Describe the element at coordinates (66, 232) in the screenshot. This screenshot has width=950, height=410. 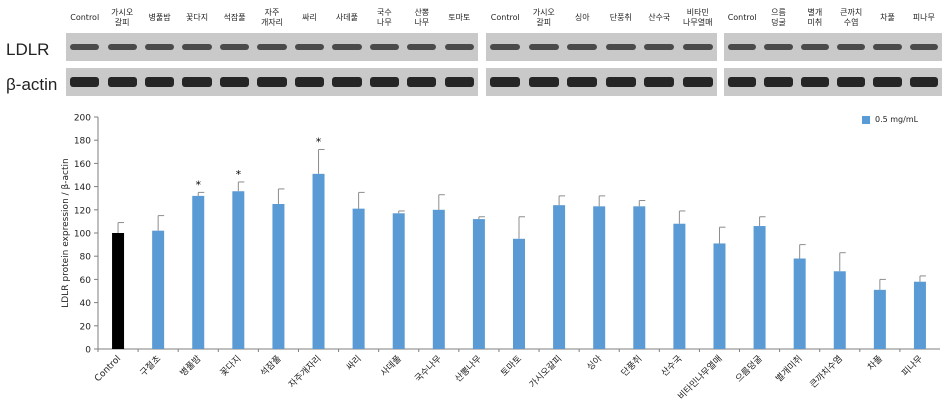
I see `y-axis-label: LDLR protein expression / β-actin` at that location.